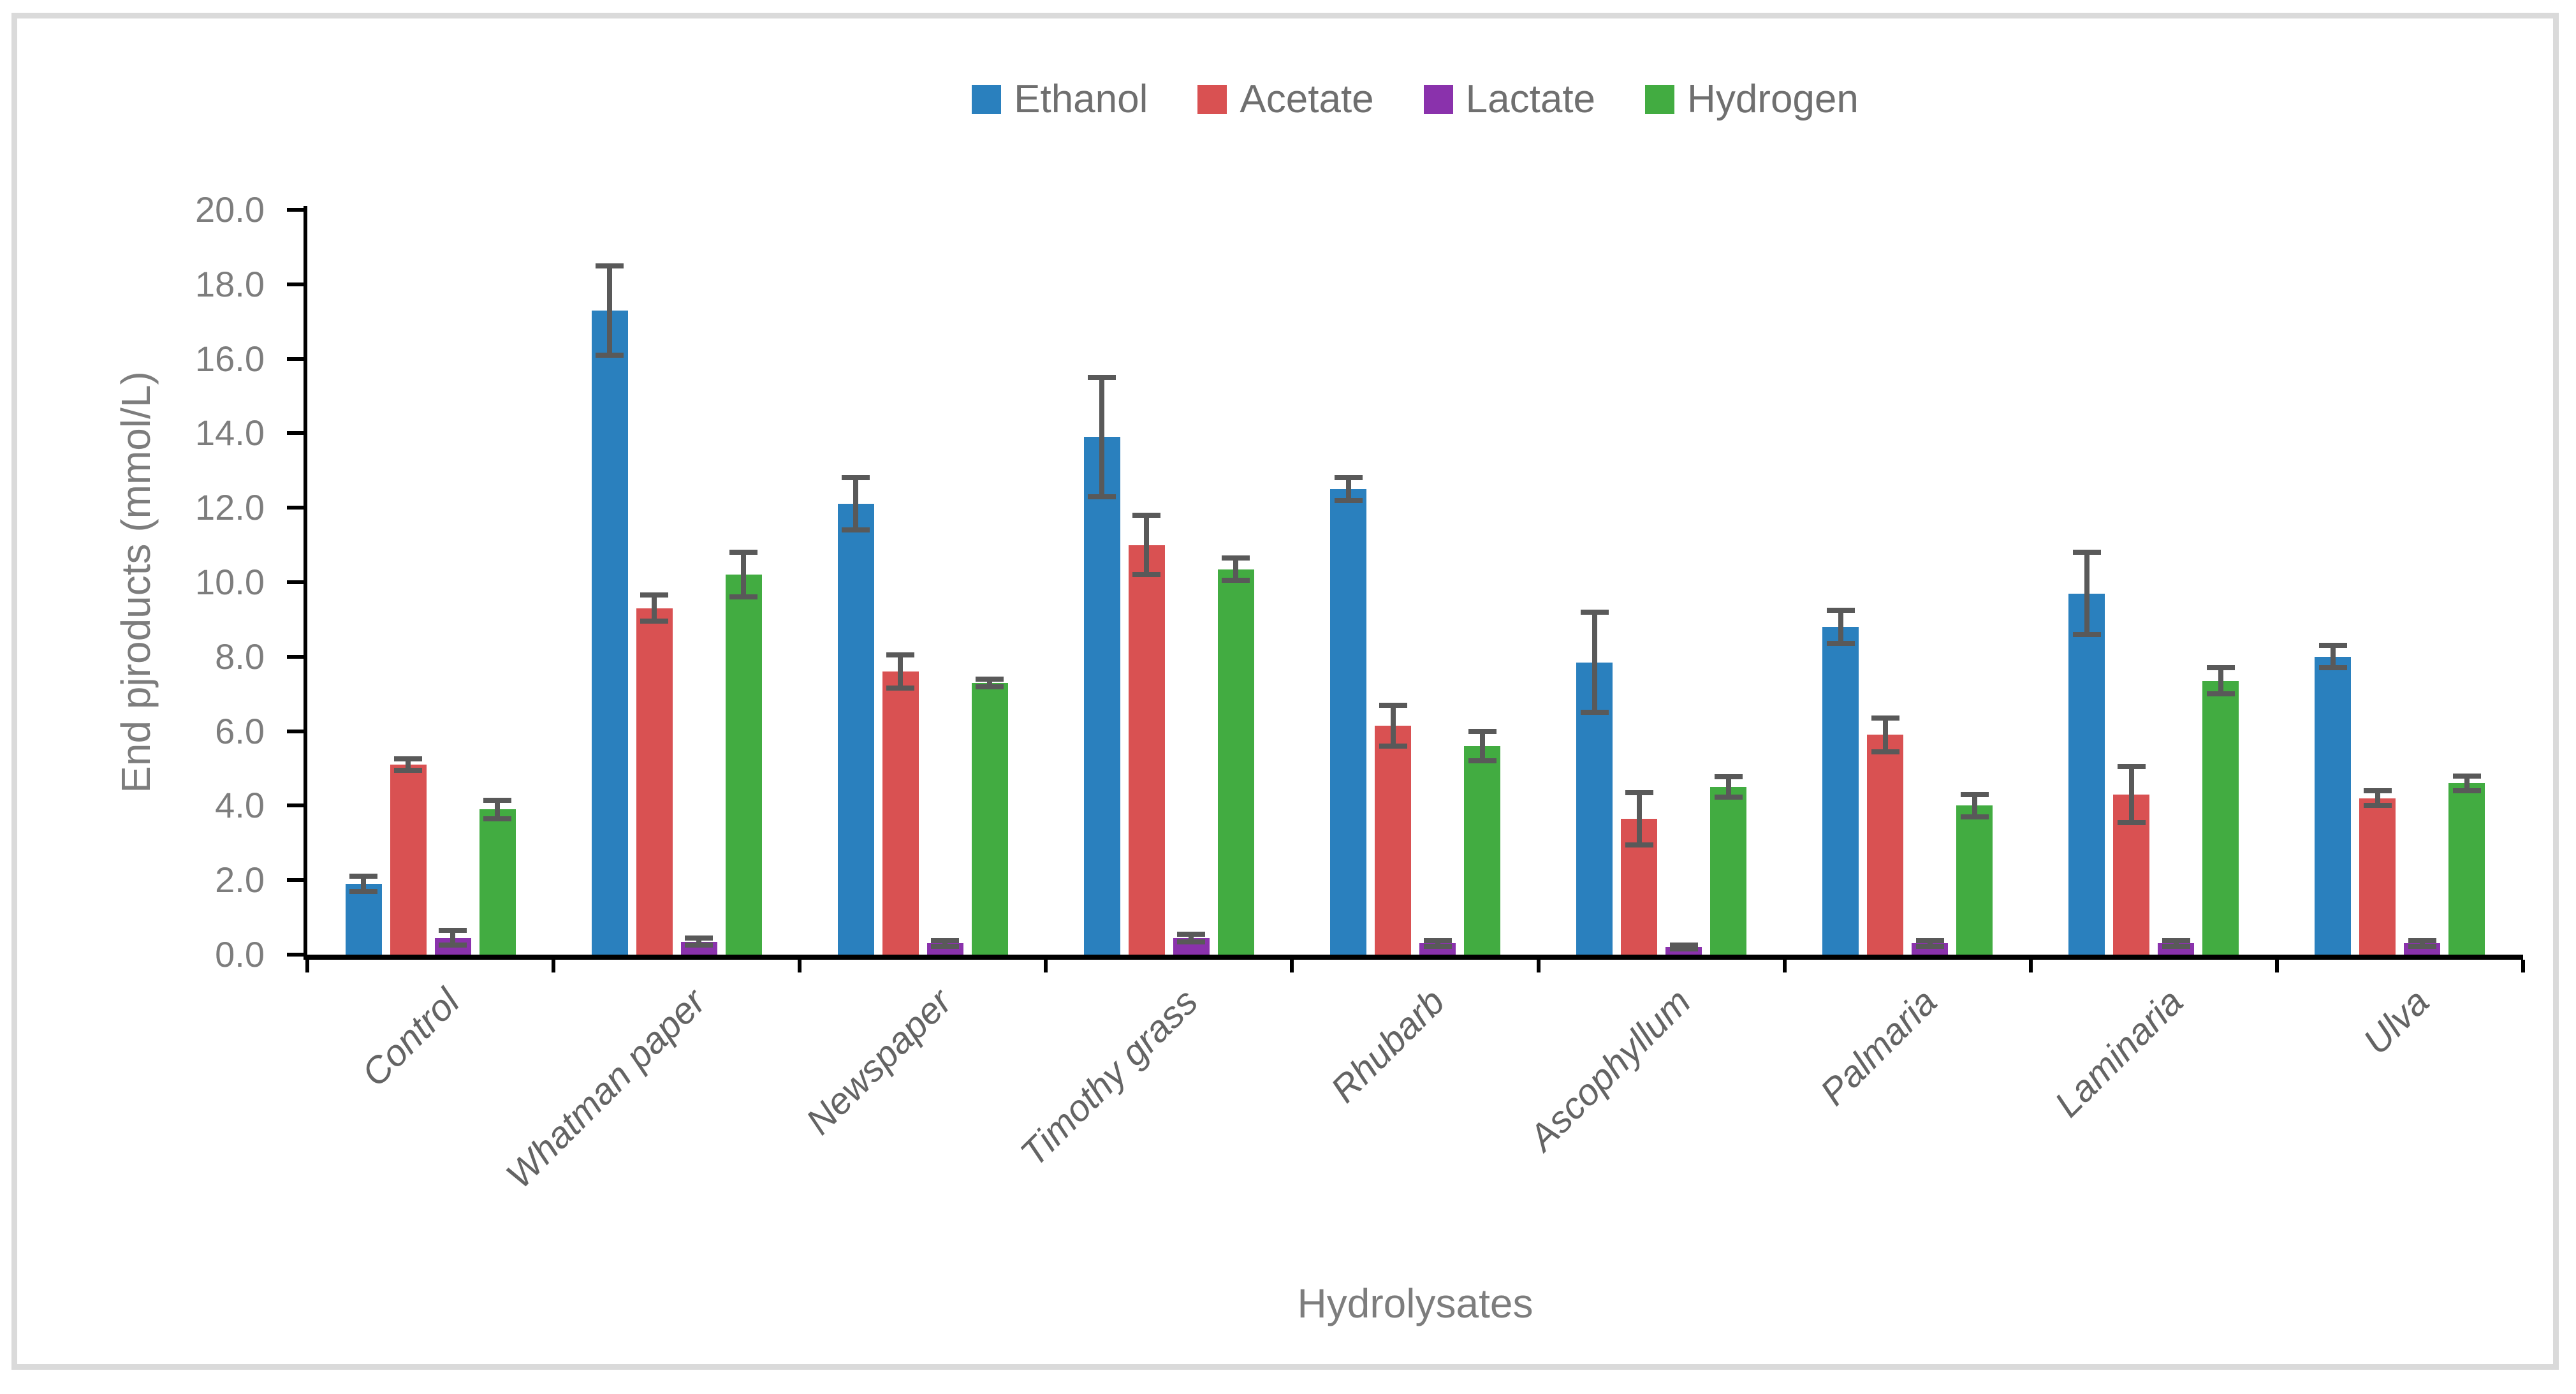  What do you see at coordinates (1307, 99) in the screenshot?
I see `legend-label: Acetate` at bounding box center [1307, 99].